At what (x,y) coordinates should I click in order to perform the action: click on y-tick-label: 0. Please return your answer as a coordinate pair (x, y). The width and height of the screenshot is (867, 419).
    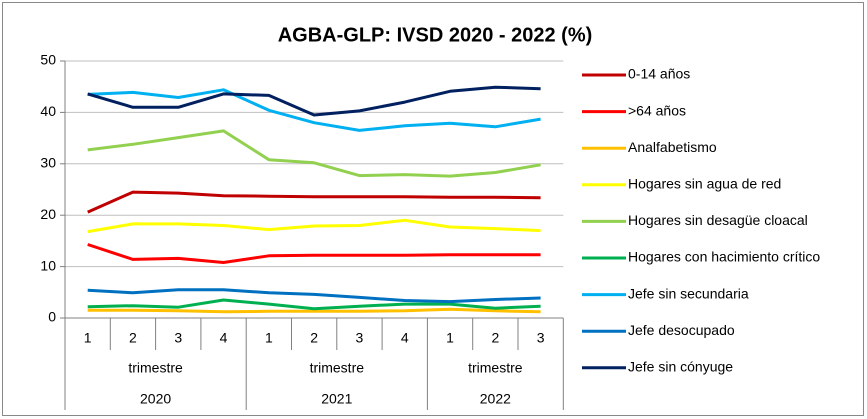
    Looking at the image, I should click on (52, 317).